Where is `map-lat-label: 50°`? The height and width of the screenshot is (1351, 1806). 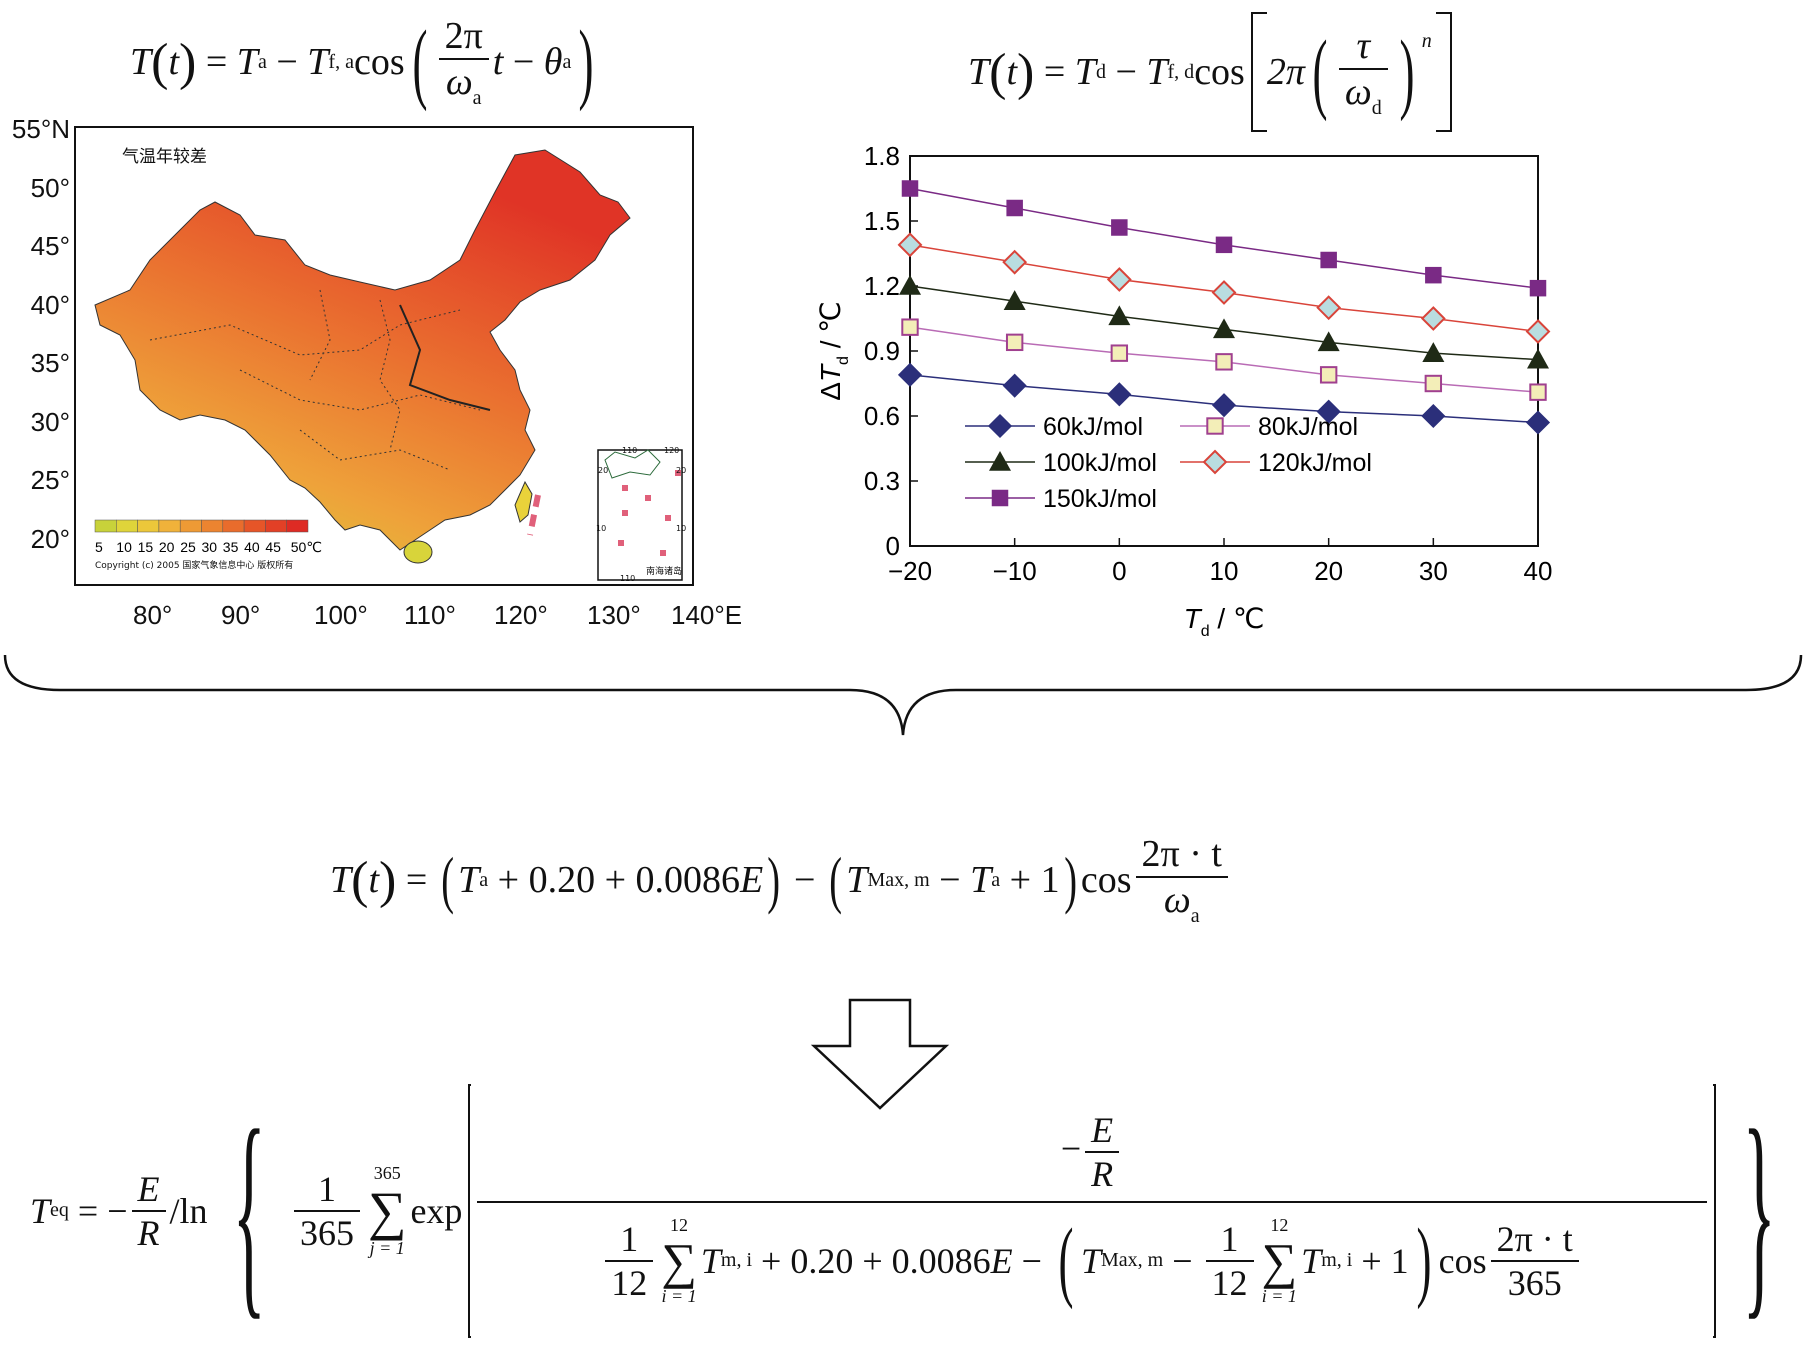 map-lat-label: 50° is located at coordinates (50, 187).